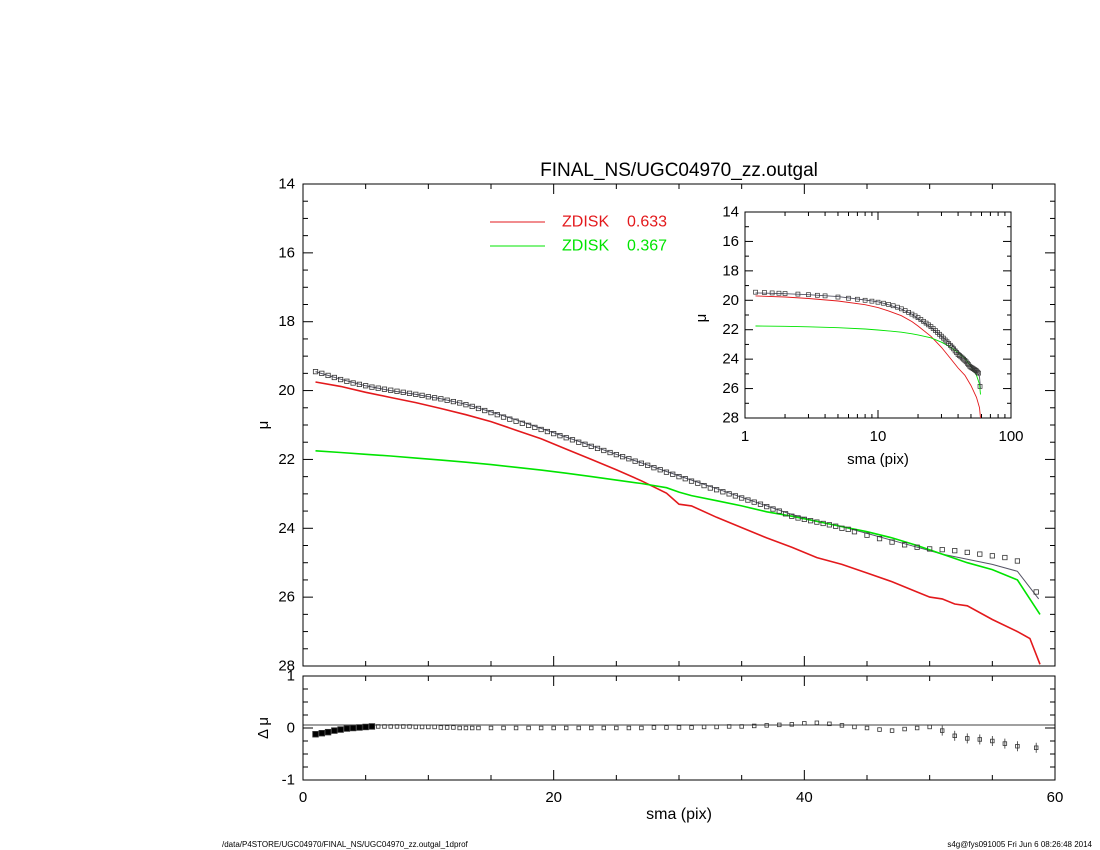 This screenshot has width=1100, height=850. I want to click on main-y-tick-label: 18, so click(286, 321).